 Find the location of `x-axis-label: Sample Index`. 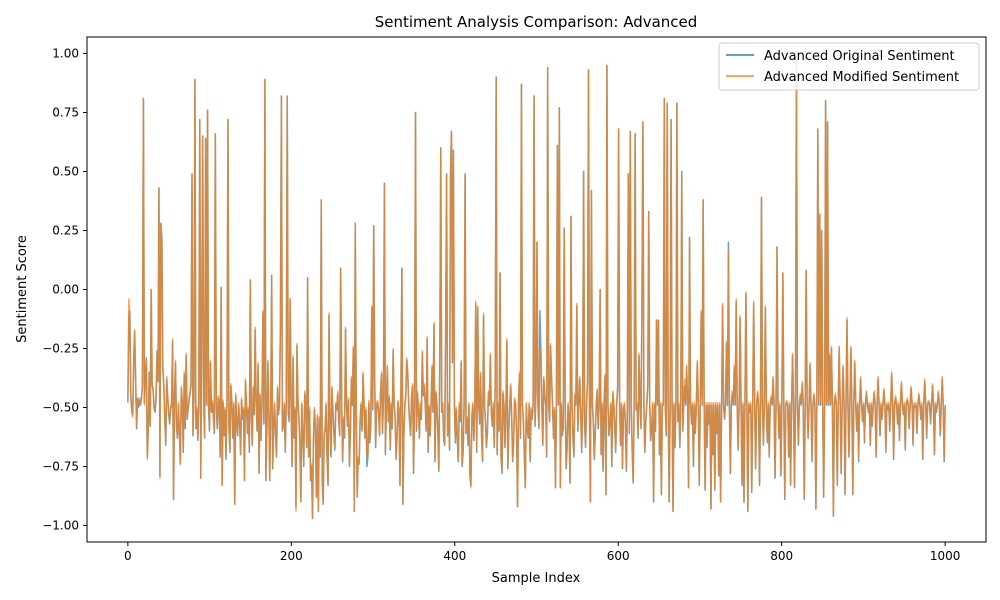

x-axis-label: Sample Index is located at coordinates (536, 578).